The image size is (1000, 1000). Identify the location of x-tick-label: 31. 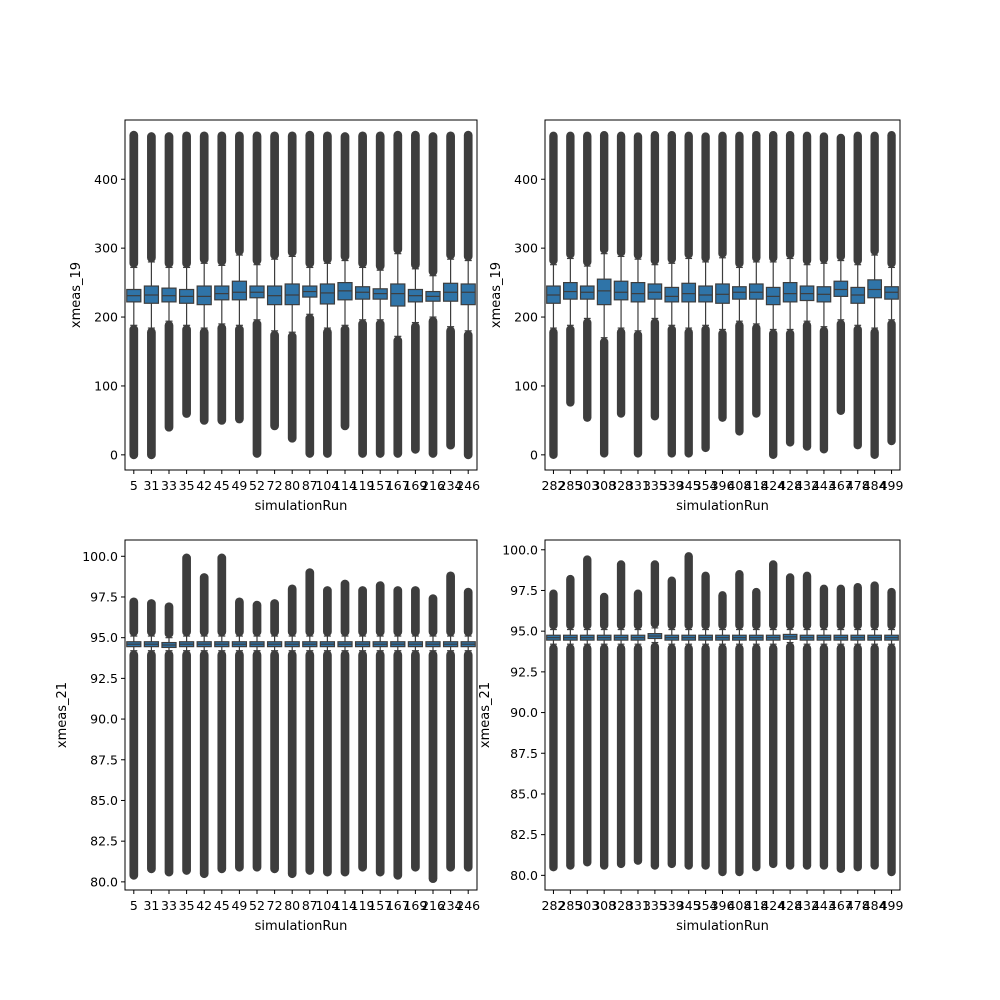
(151, 485).